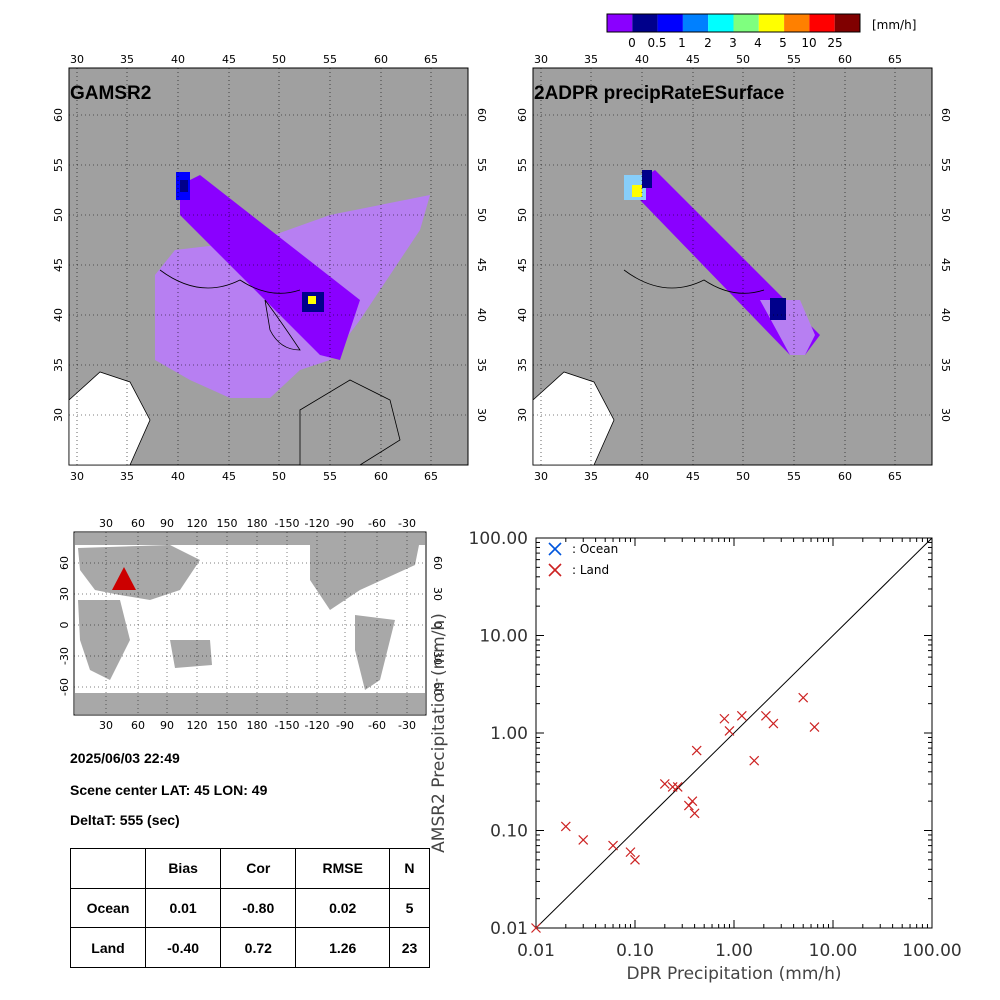 Image resolution: width=1000 pixels, height=1000 pixels. Describe the element at coordinates (595, 549) in the screenshot. I see `legend-label: : Ocean` at that location.